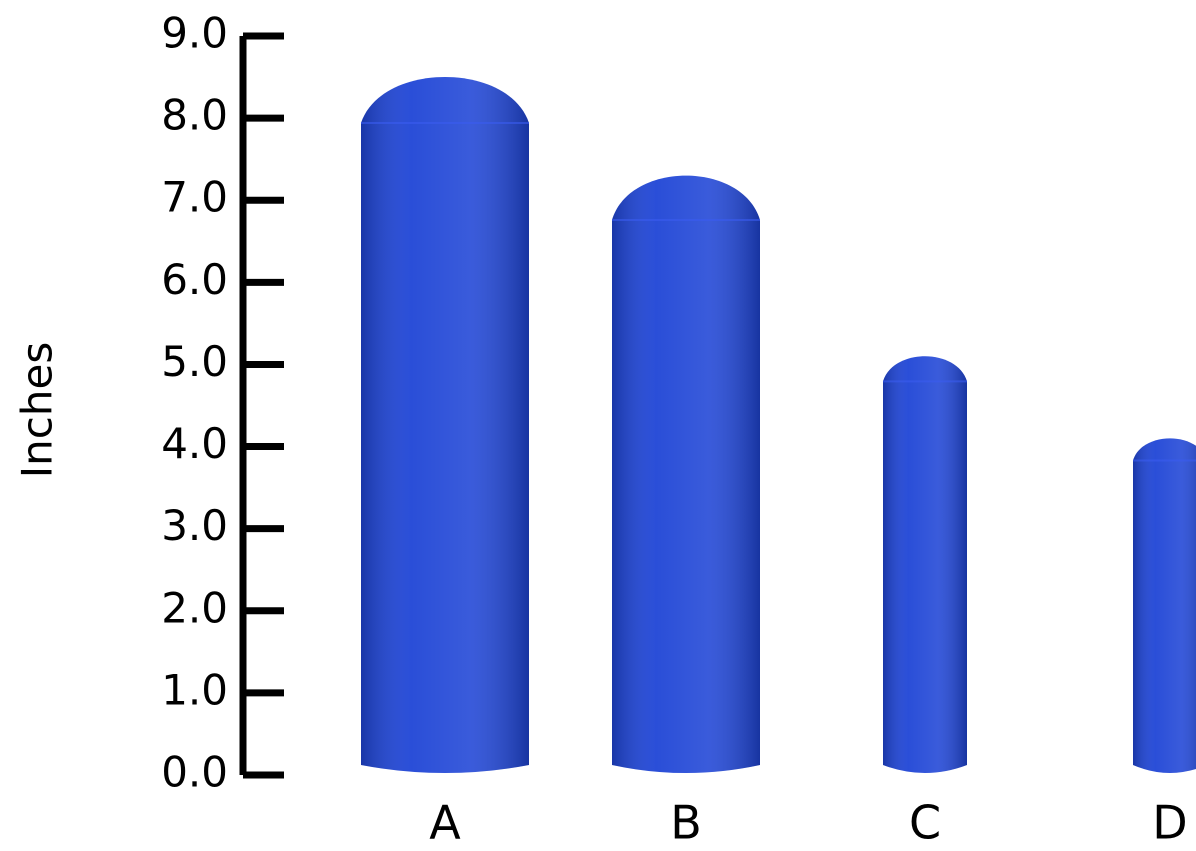 This screenshot has width=1196, height=851. What do you see at coordinates (194, 525) in the screenshot?
I see `y-tick-label: 3.0` at bounding box center [194, 525].